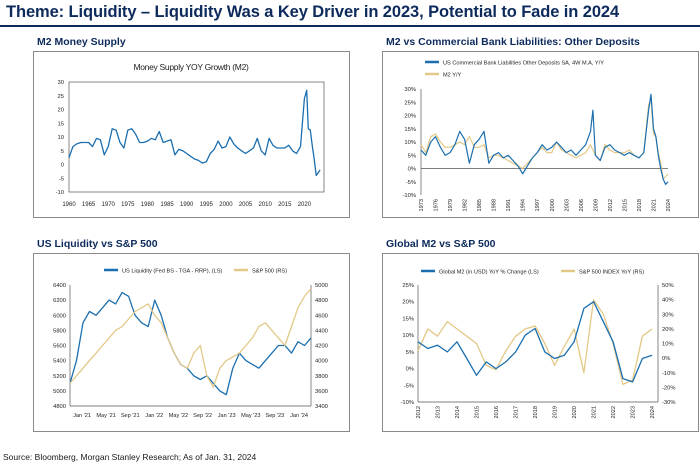  I want to click on x-tick-label-6: 2018, so click(536, 412).